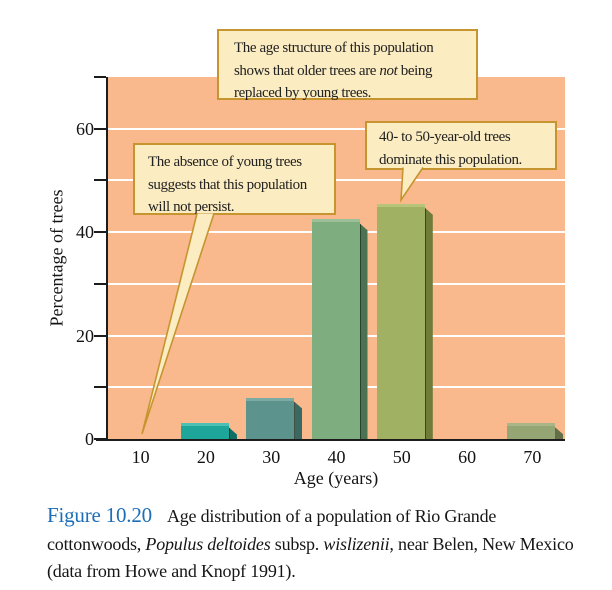 This screenshot has width=612, height=590. I want to click on callout-age-structure-text-end: being replaced by young trees., so click(333, 82).